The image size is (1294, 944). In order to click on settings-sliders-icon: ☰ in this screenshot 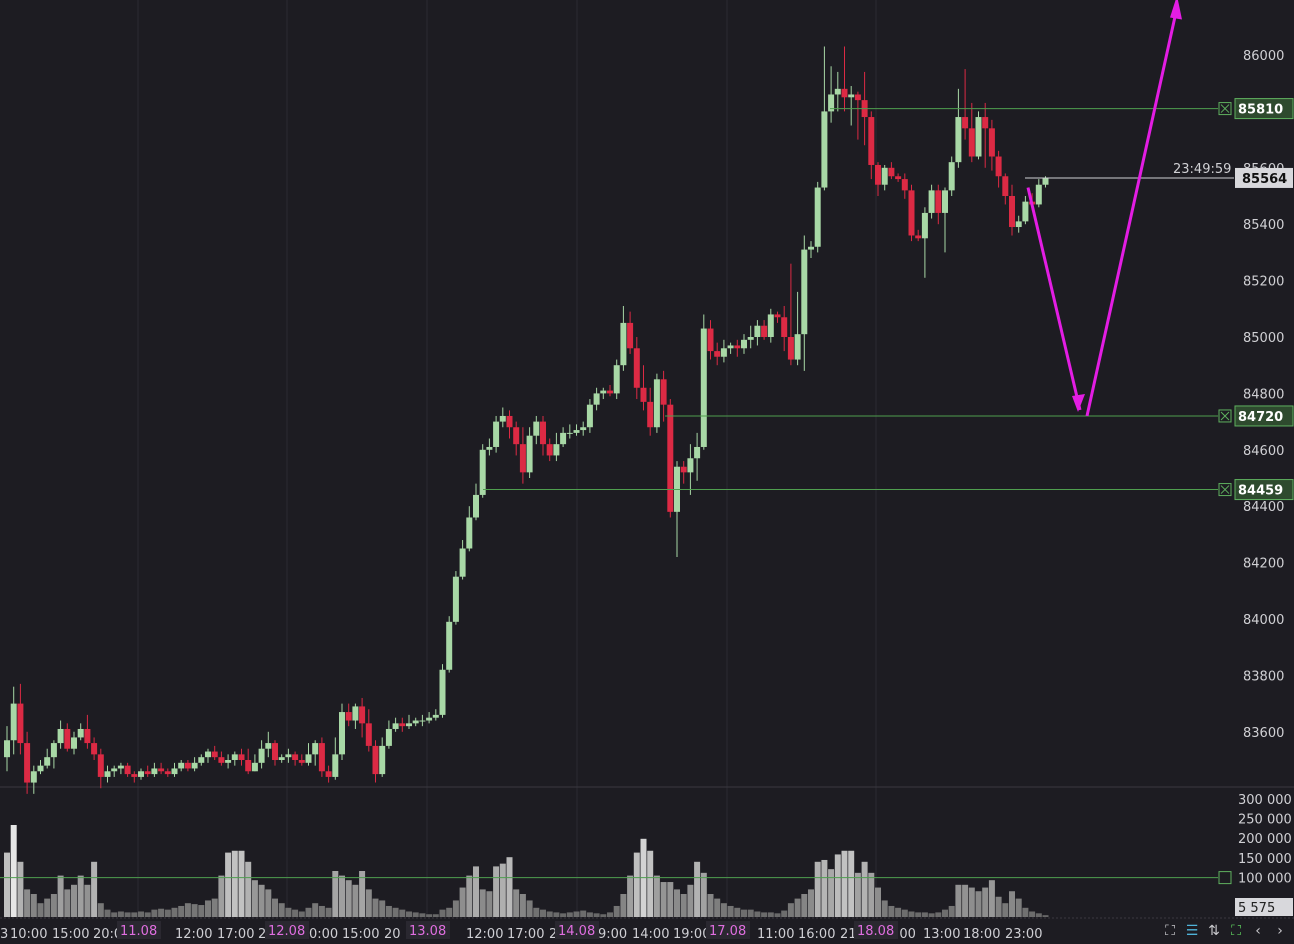, I will do `click(1192, 931)`.